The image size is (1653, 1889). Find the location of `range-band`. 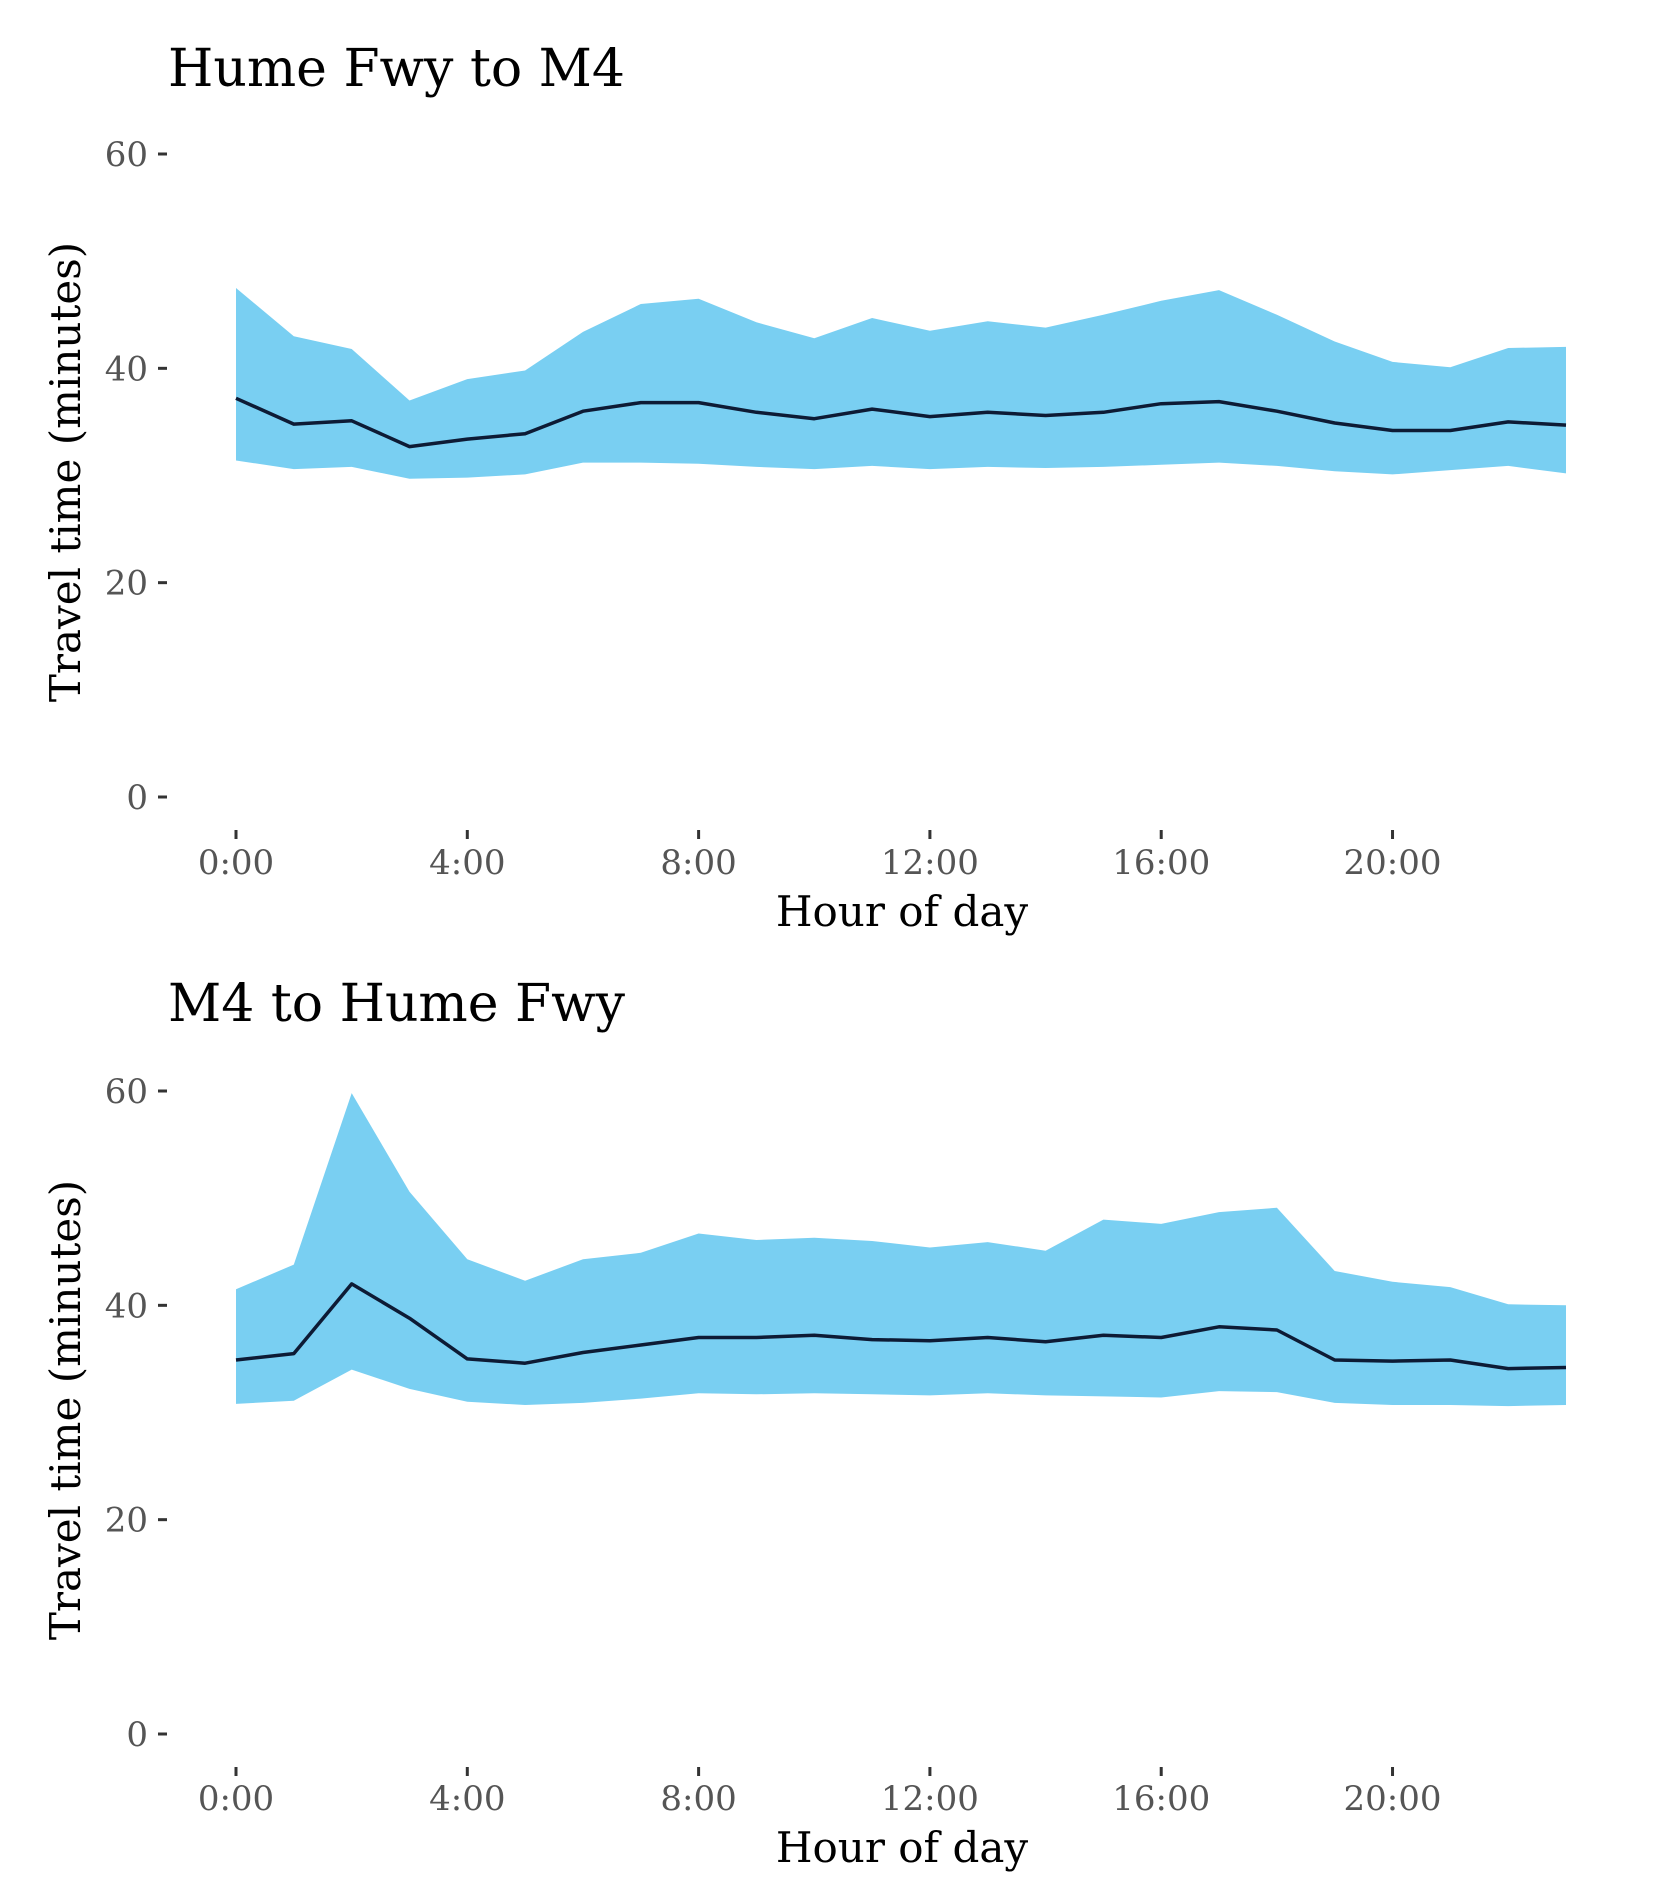

range-band is located at coordinates (901, 383).